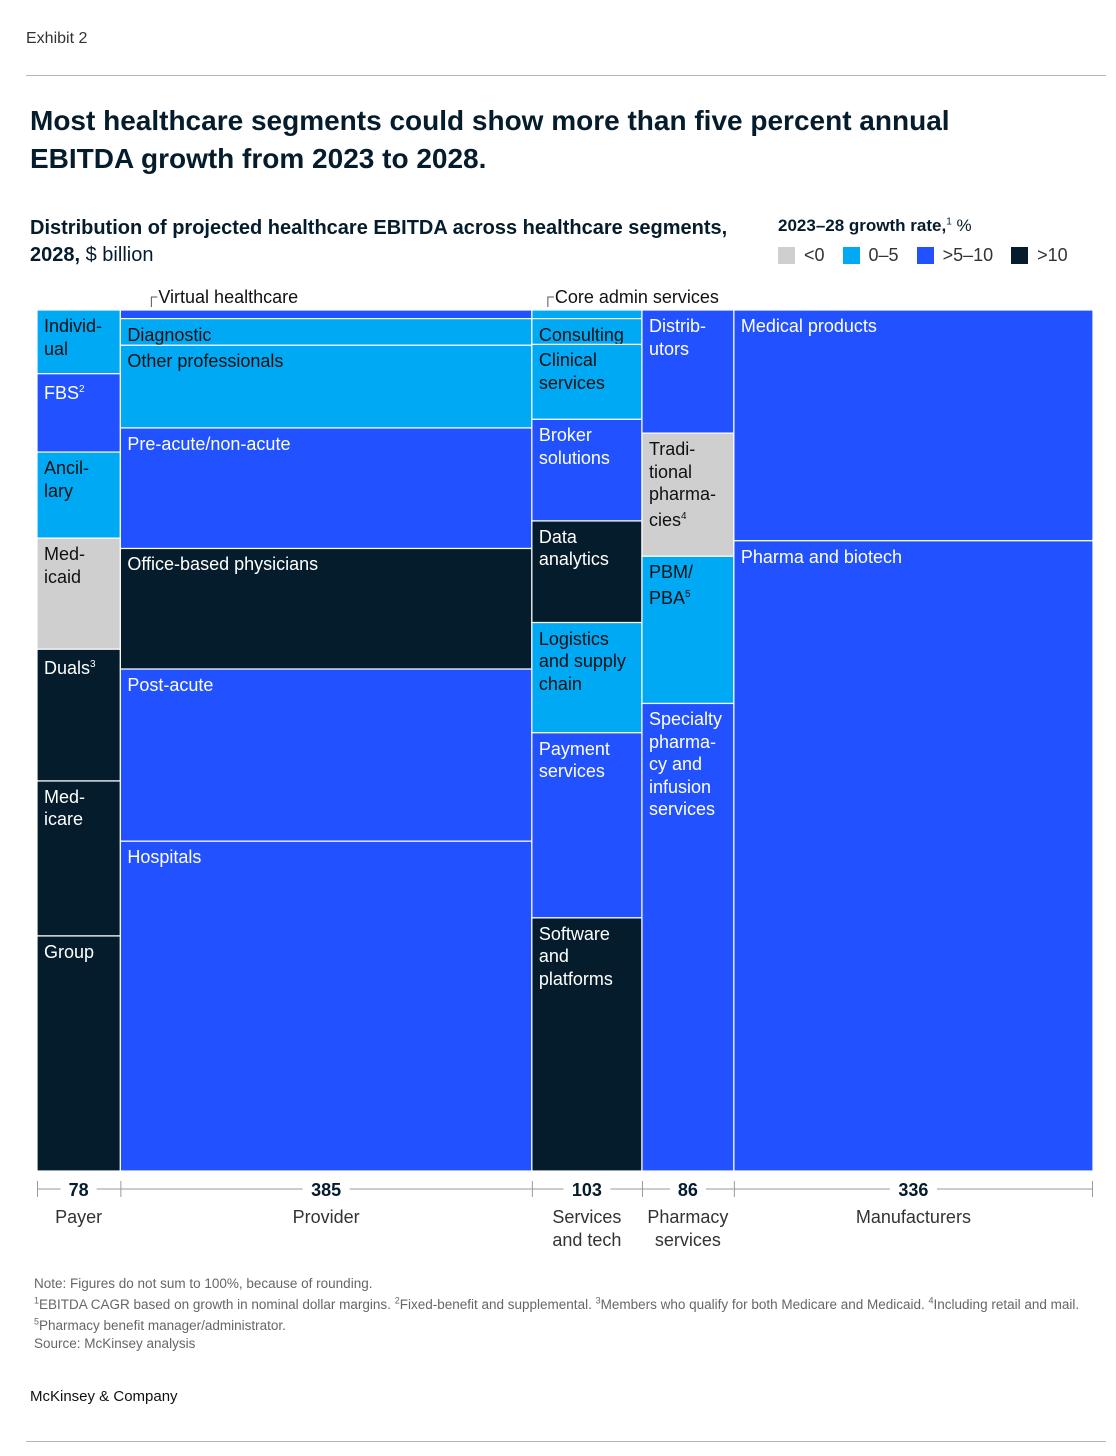 The image size is (1116, 1456). Describe the element at coordinates (205, 361) in the screenshot. I see `segment-label: Other professionals` at that location.